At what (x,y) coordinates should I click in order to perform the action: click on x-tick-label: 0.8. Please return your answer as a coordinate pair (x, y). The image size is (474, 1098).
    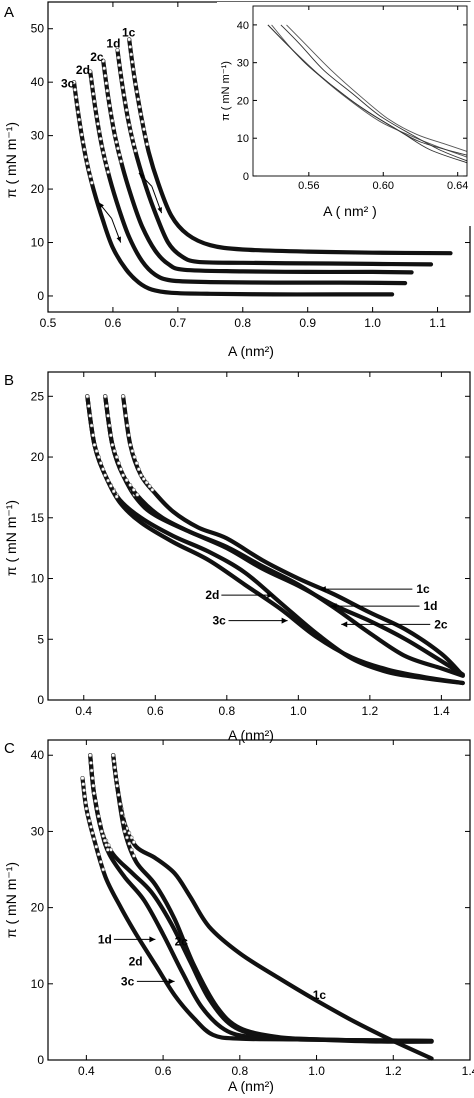
    Looking at the image, I should click on (226, 711).